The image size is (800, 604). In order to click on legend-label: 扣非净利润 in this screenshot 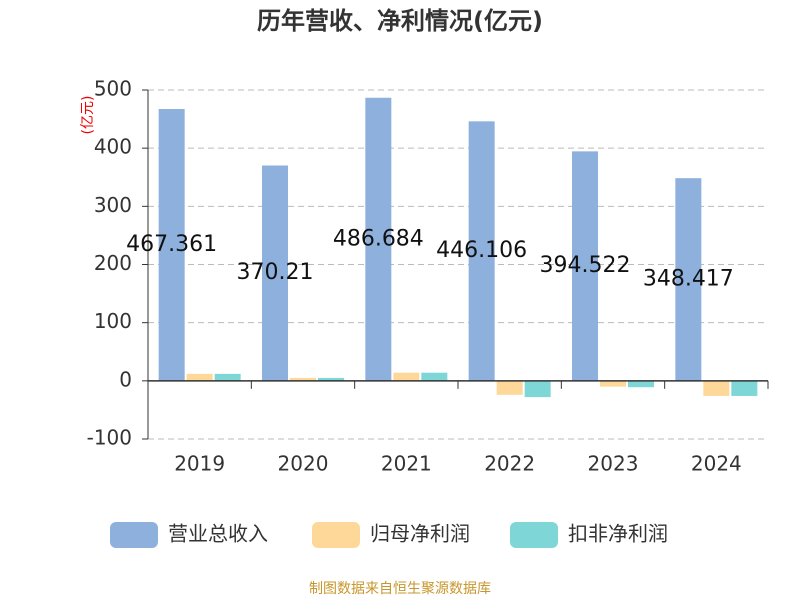, I will do `click(618, 534)`.